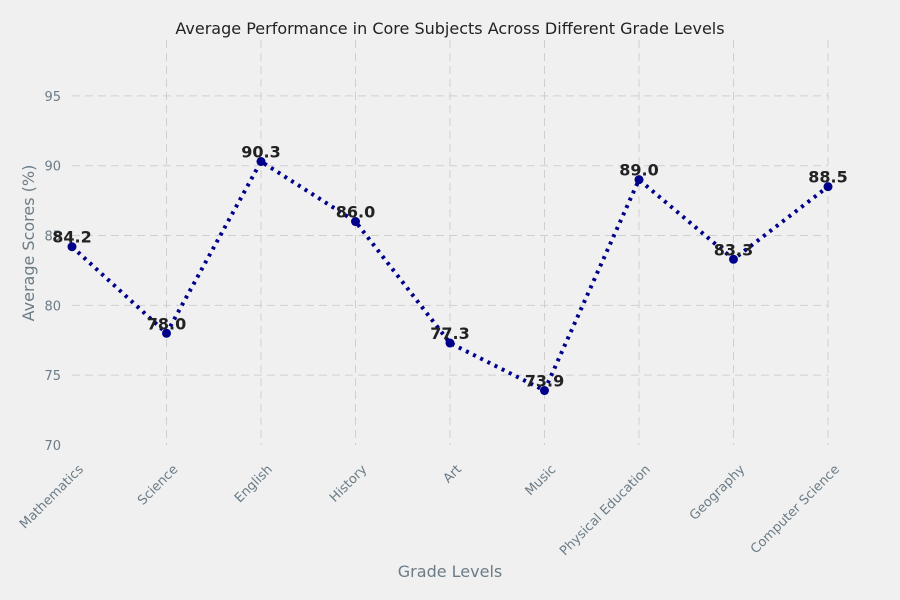 The width and height of the screenshot is (900, 600). What do you see at coordinates (541, 480) in the screenshot?
I see `x-tick-label: Music` at bounding box center [541, 480].